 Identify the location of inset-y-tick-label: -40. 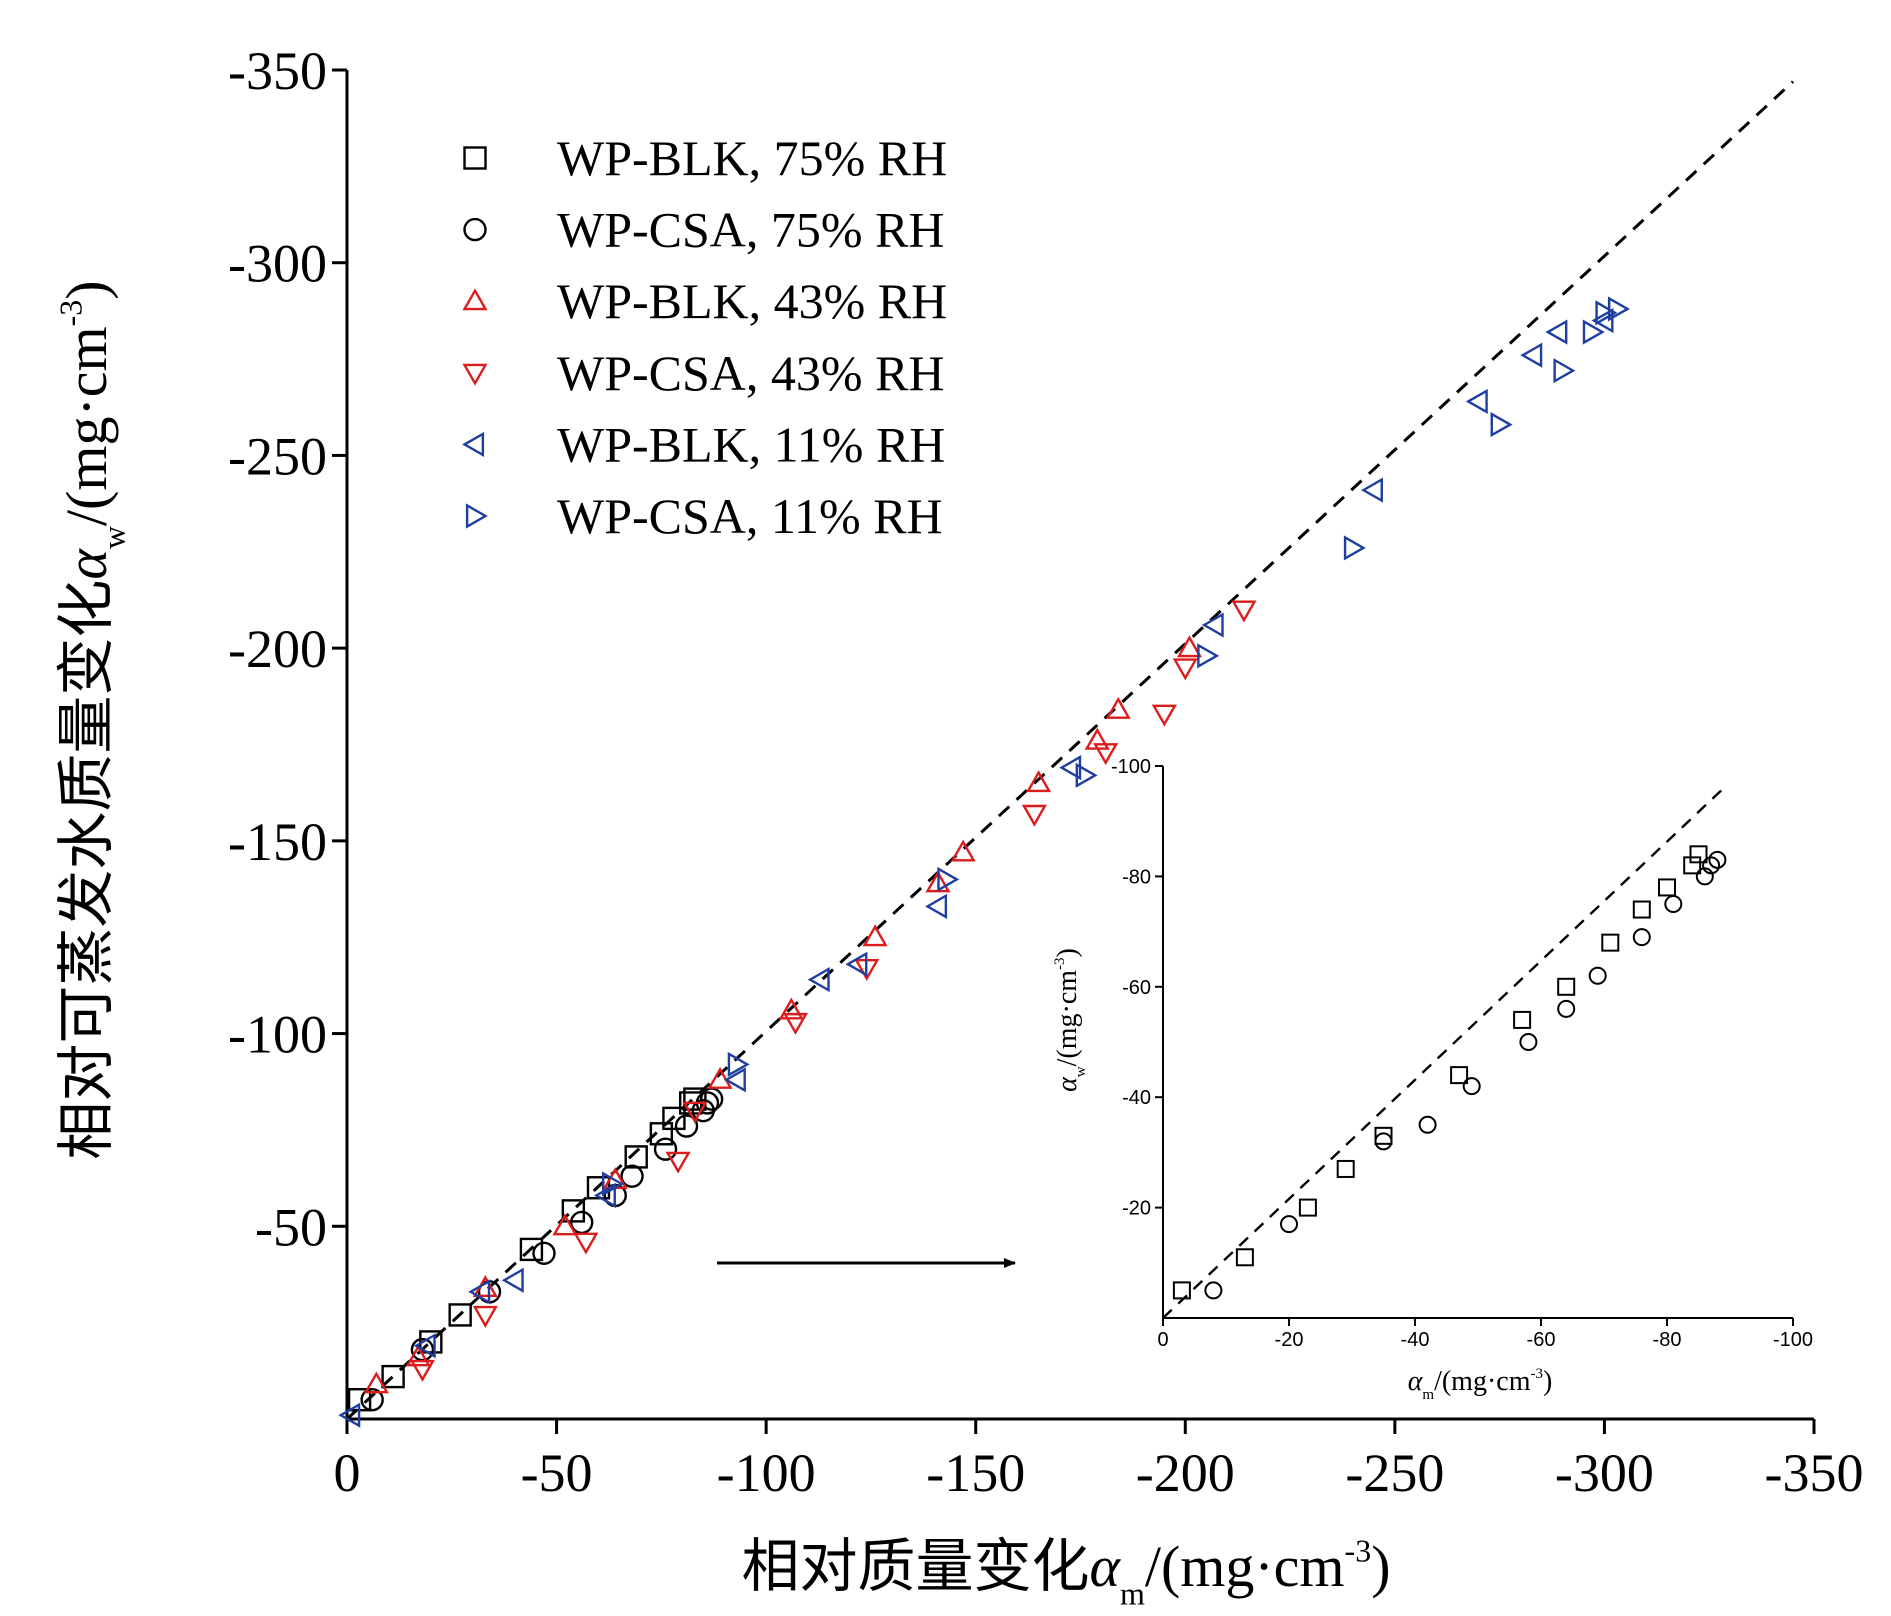
(1136, 1098).